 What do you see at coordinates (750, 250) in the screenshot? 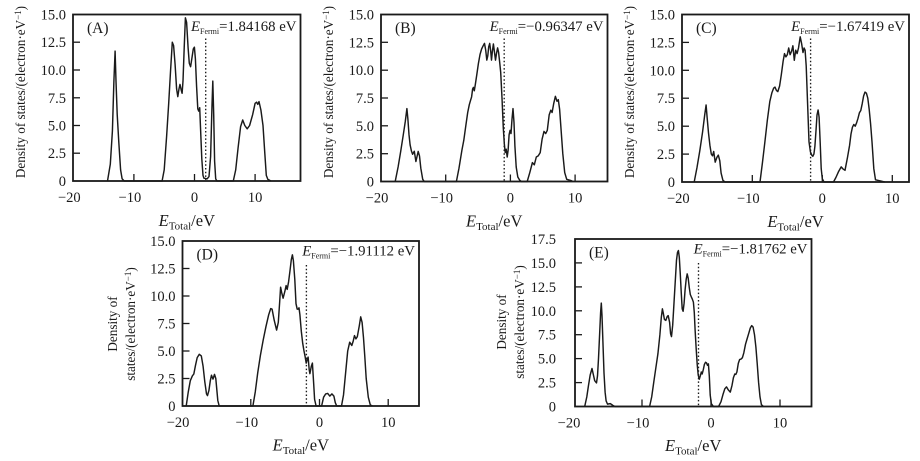
I see `svg-text: EFermi=−1.81762 eV` at bounding box center [750, 250].